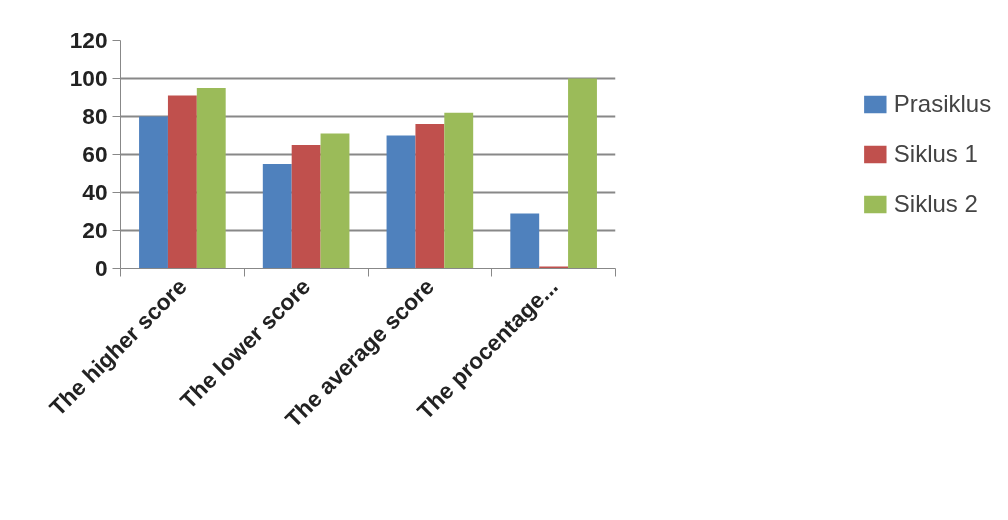  Describe the element at coordinates (935, 204) in the screenshot. I see `legend-label: Siklus 2` at that location.